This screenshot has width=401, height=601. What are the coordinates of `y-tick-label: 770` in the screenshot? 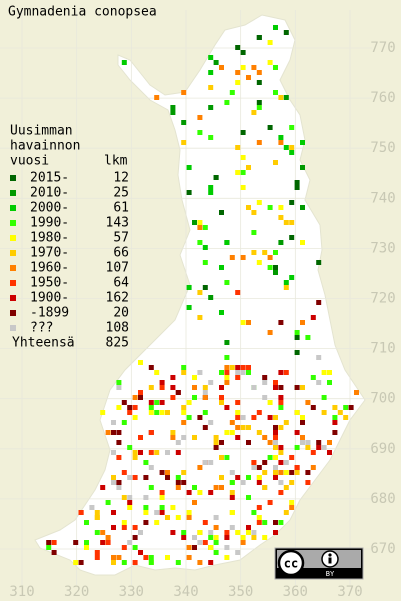 It's located at (382, 48).